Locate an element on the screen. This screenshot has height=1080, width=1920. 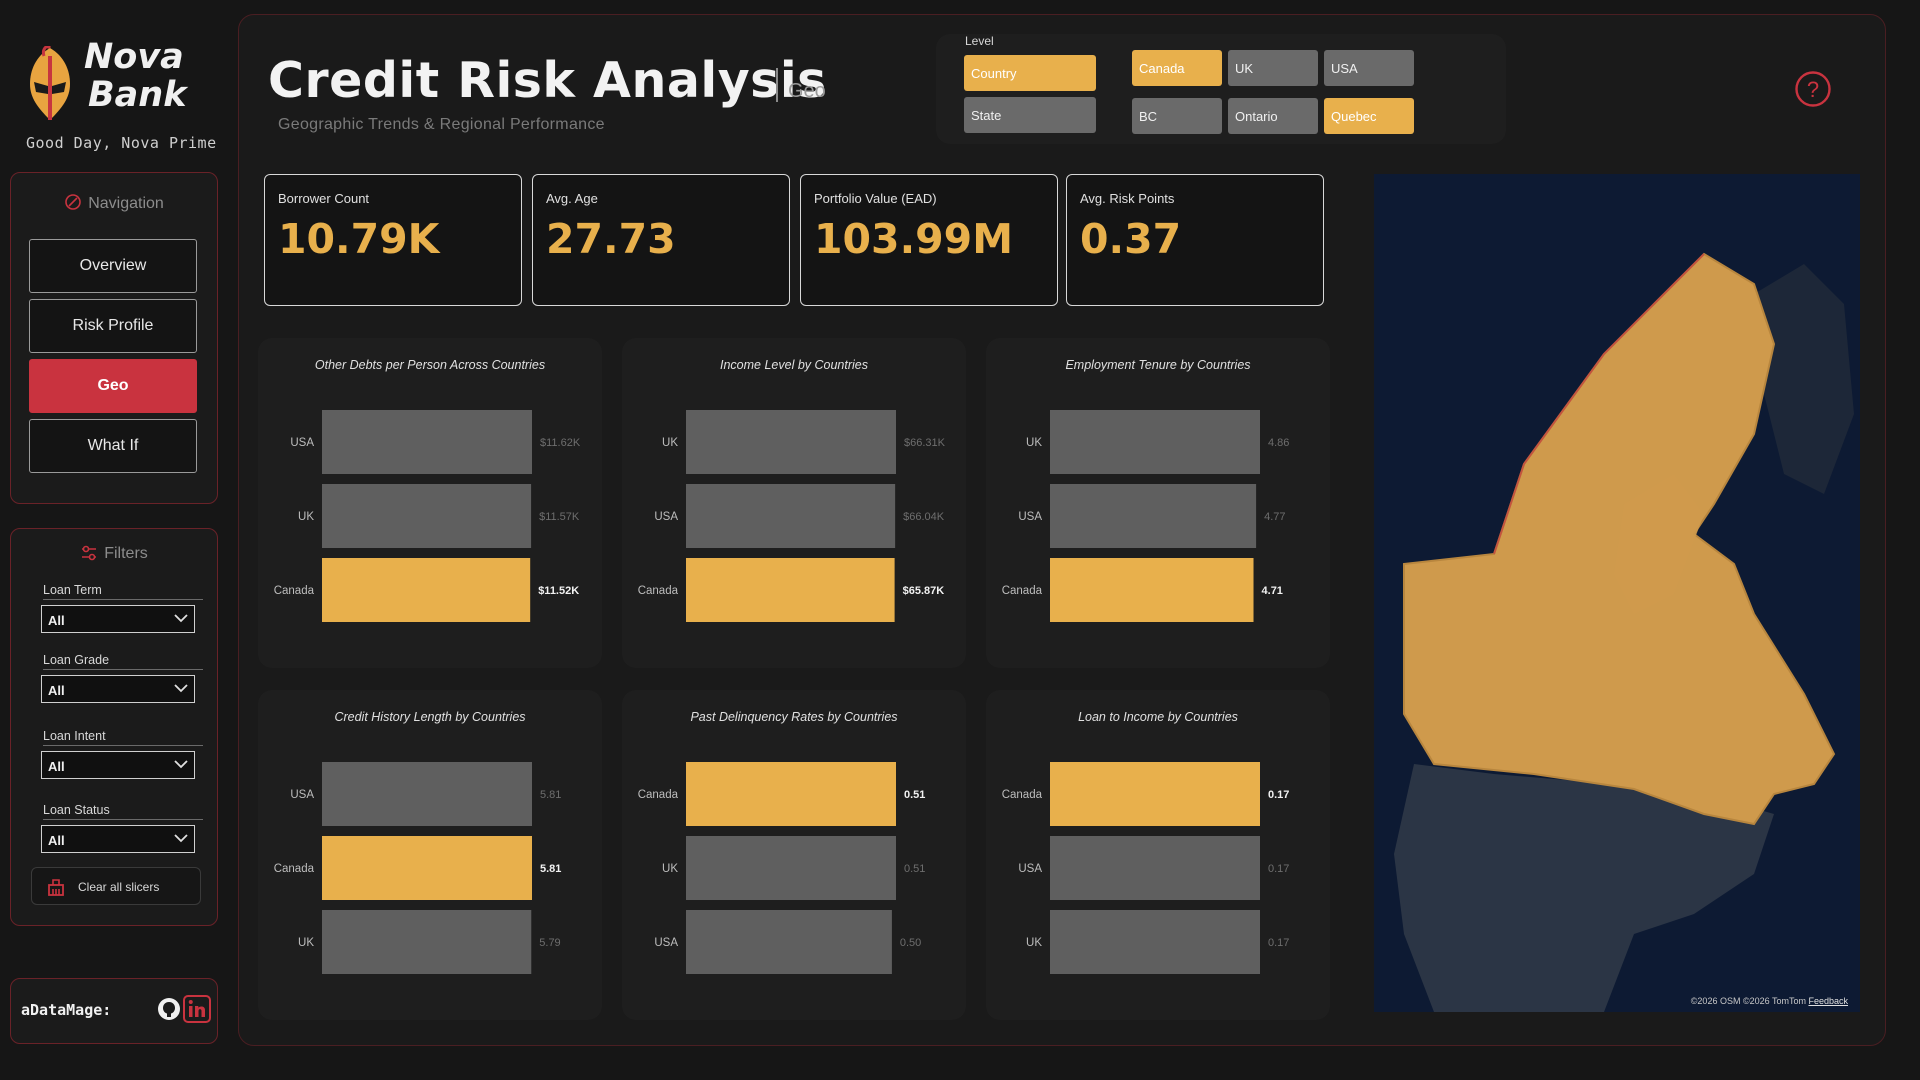
kpi-value: 10.79K is located at coordinates (359, 239).